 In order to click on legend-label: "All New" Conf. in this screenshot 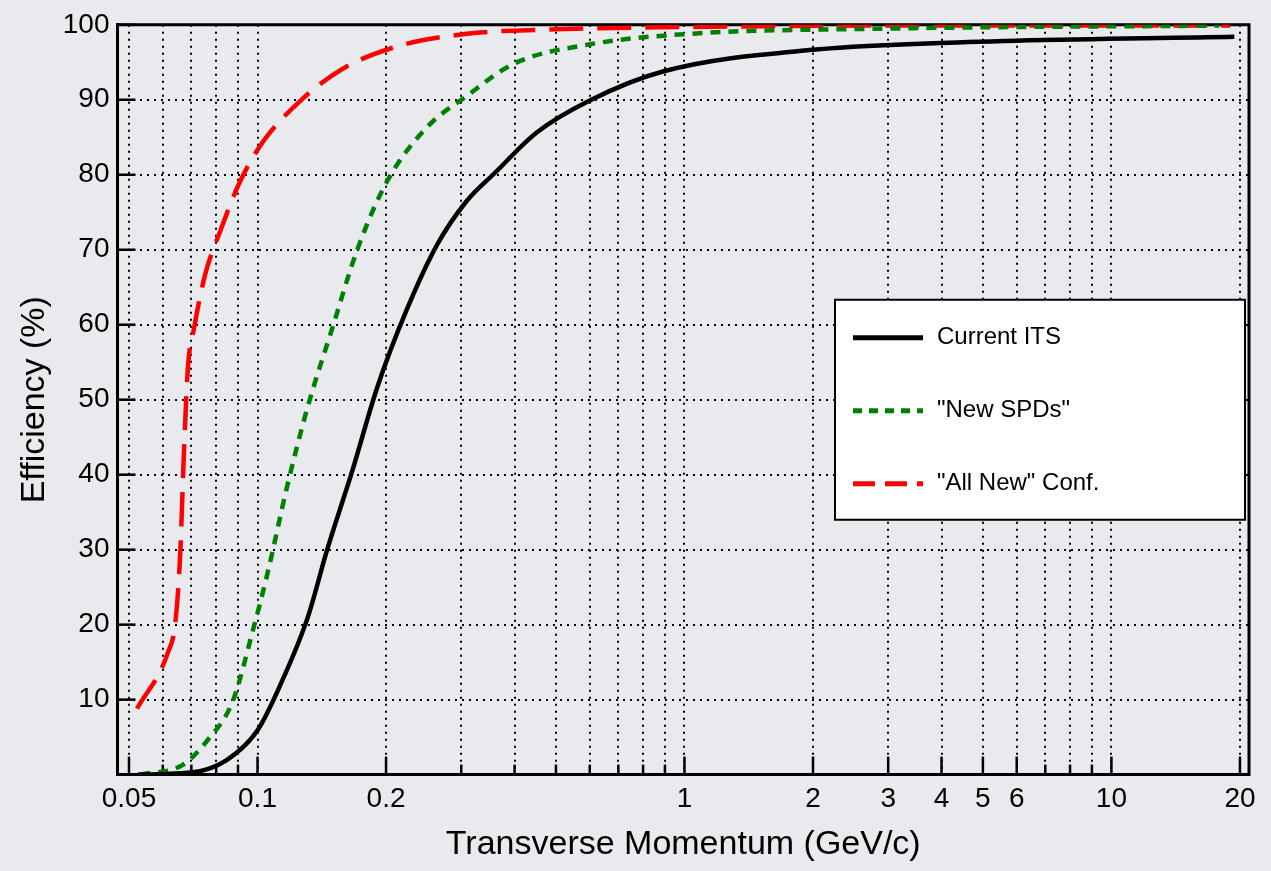, I will do `click(1018, 482)`.